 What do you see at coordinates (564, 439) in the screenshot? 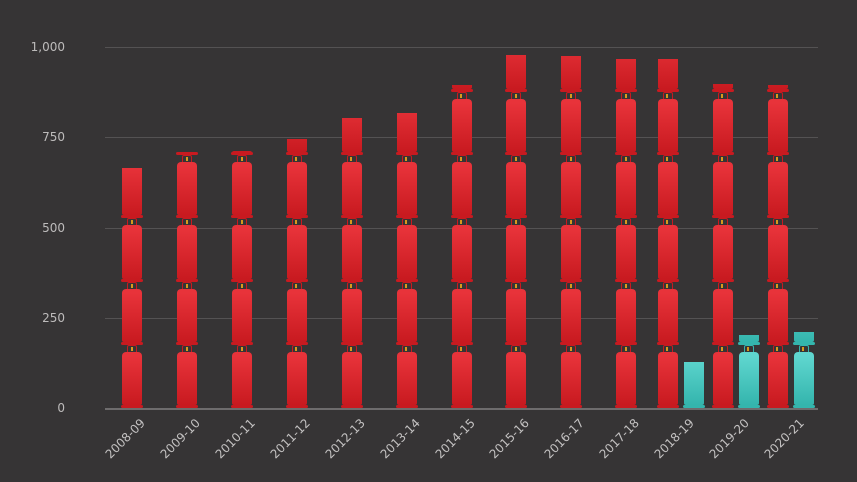
I see `x-tick-label: 2016-17` at bounding box center [564, 439].